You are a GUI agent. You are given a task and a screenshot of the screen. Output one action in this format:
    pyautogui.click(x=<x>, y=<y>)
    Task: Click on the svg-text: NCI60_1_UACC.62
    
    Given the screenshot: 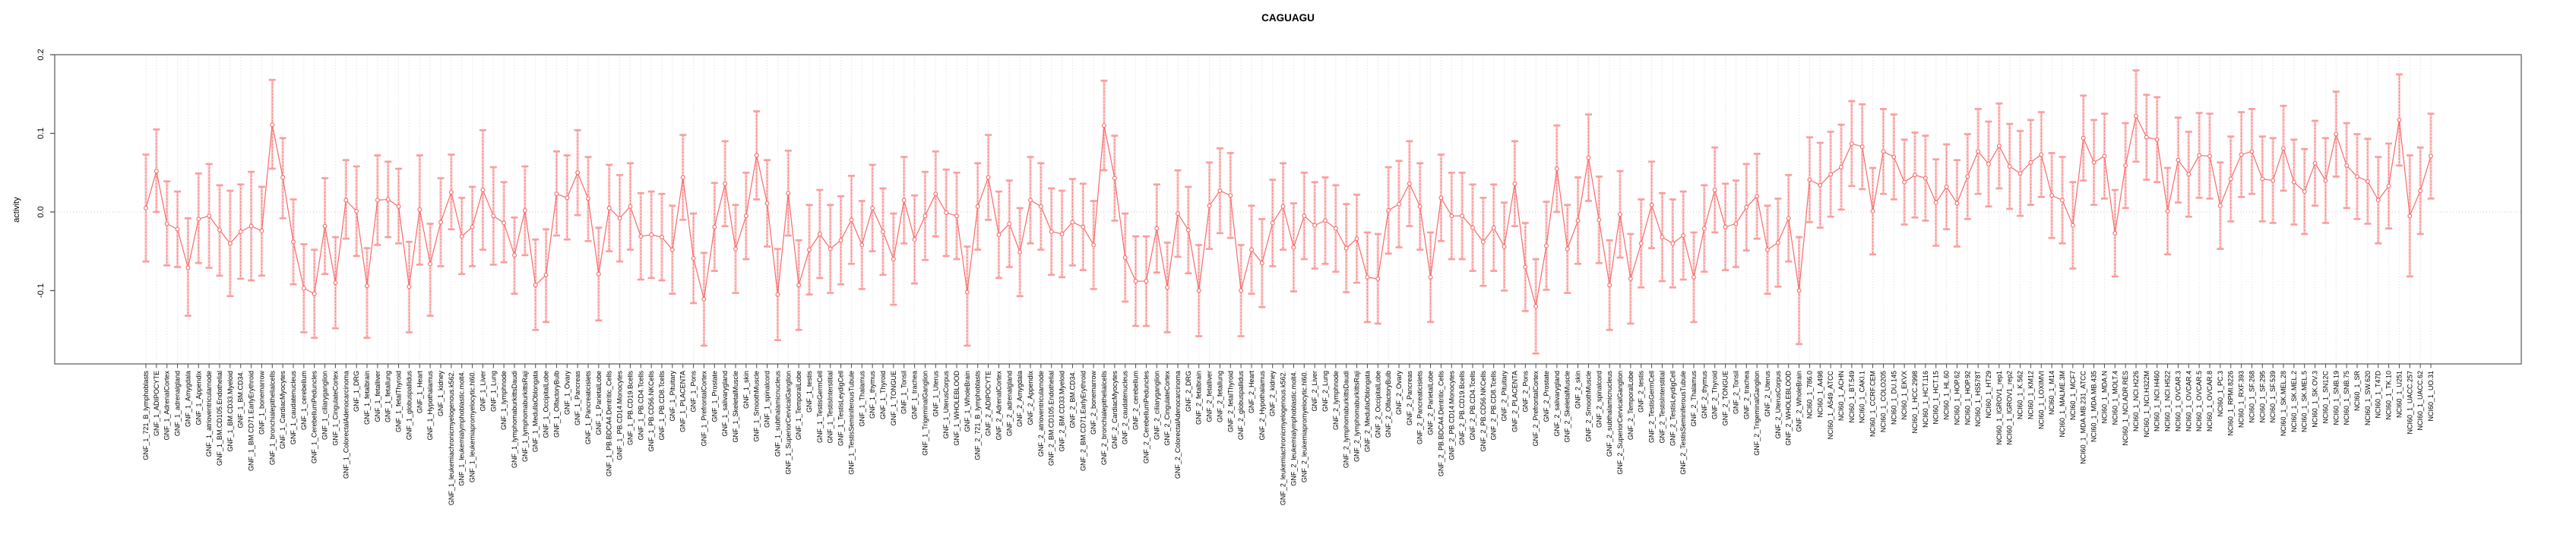 What is the action you would take?
    pyautogui.click(x=2420, y=401)
    